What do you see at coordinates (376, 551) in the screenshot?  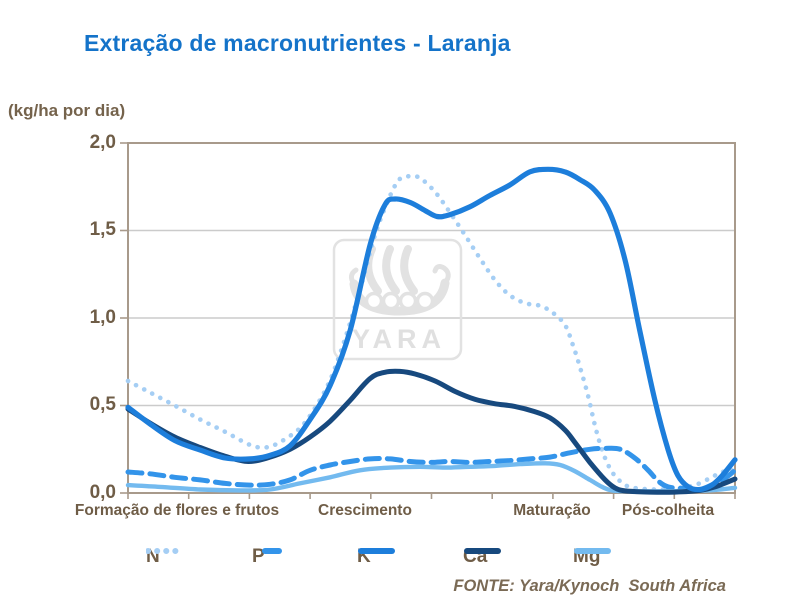 I see `legend-line-sample-k` at bounding box center [376, 551].